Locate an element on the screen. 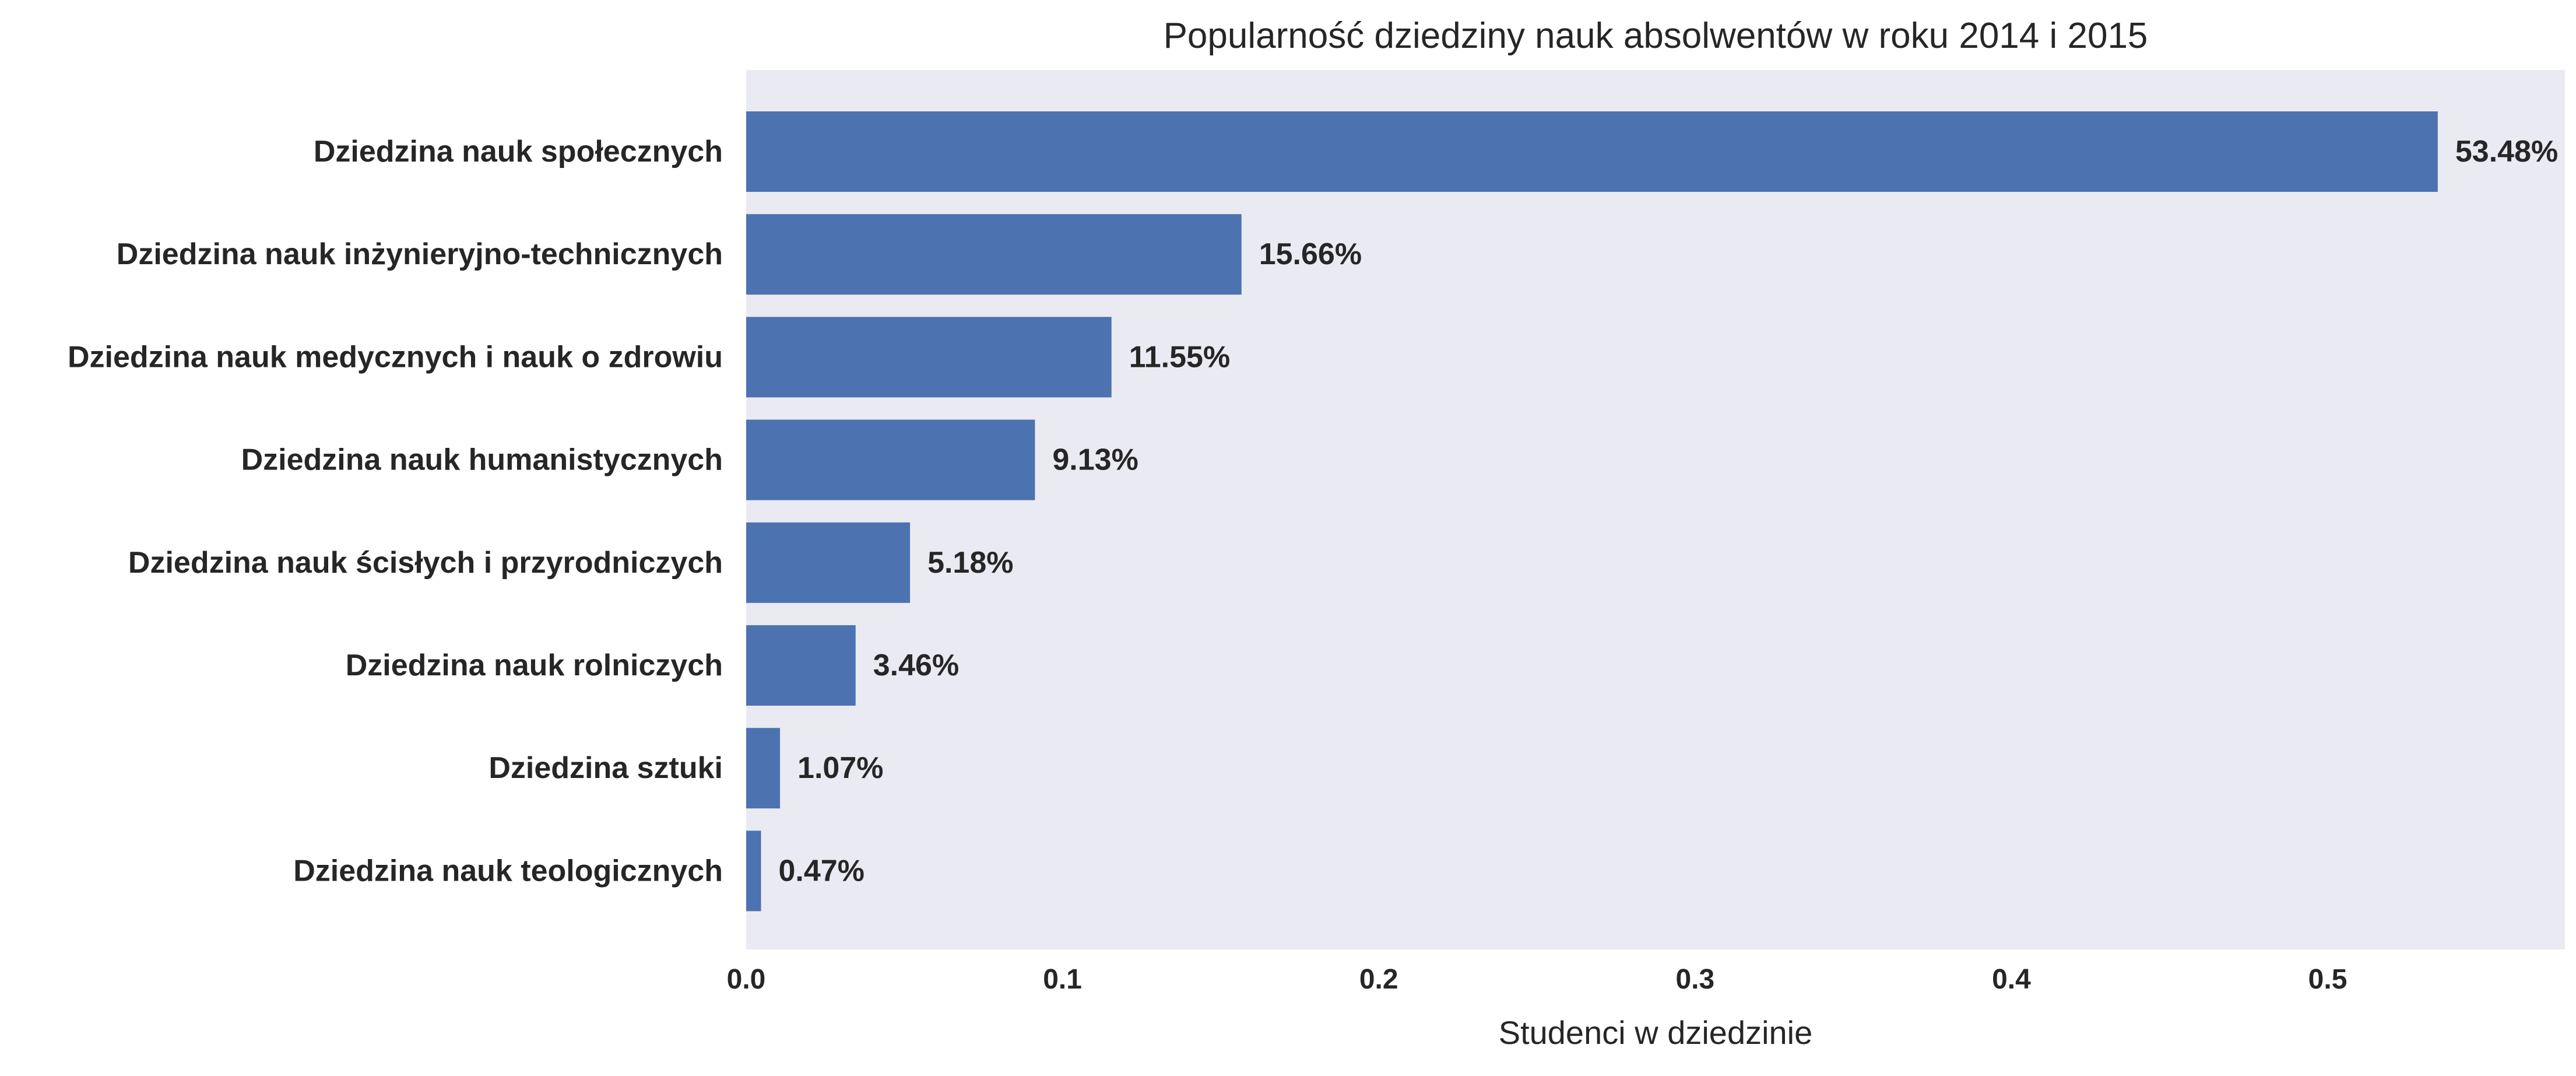 This screenshot has width=2576, height=1076. category-label: Dziedzina nauk ścisłych i przyrodniczych is located at coordinates (425, 563).